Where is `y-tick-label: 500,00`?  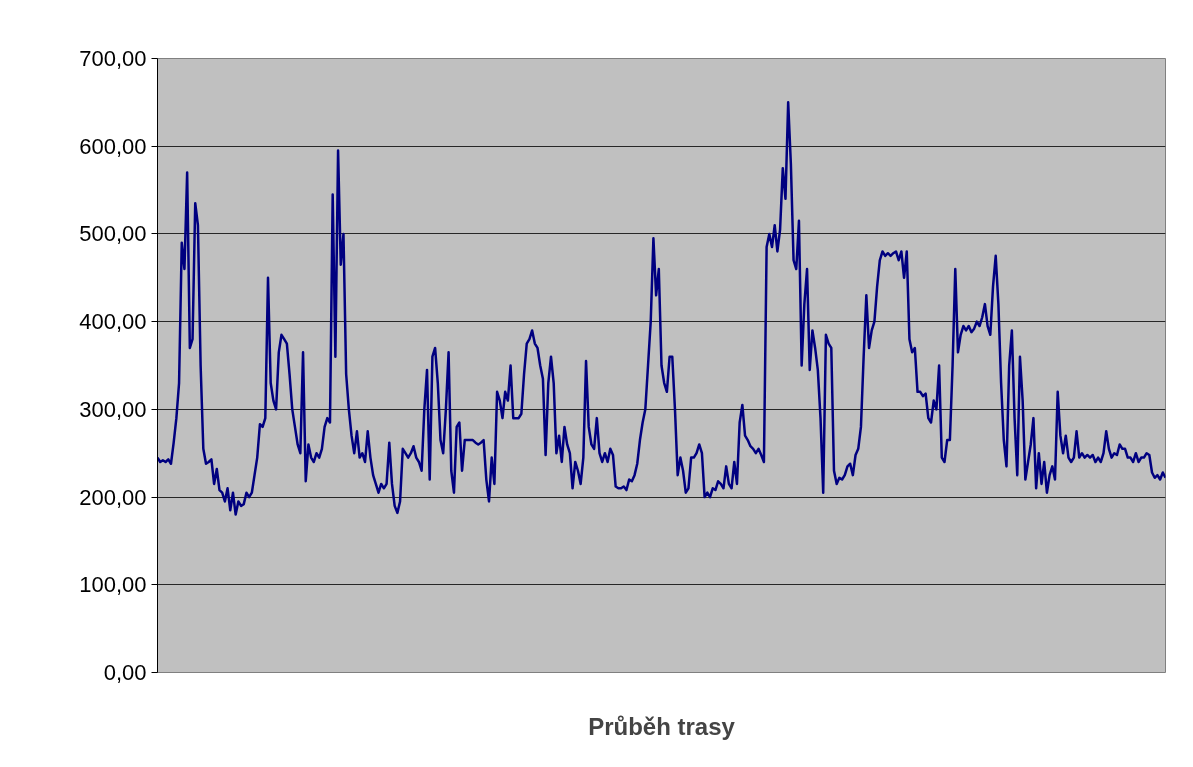
y-tick-label: 500,00 is located at coordinates (113, 234).